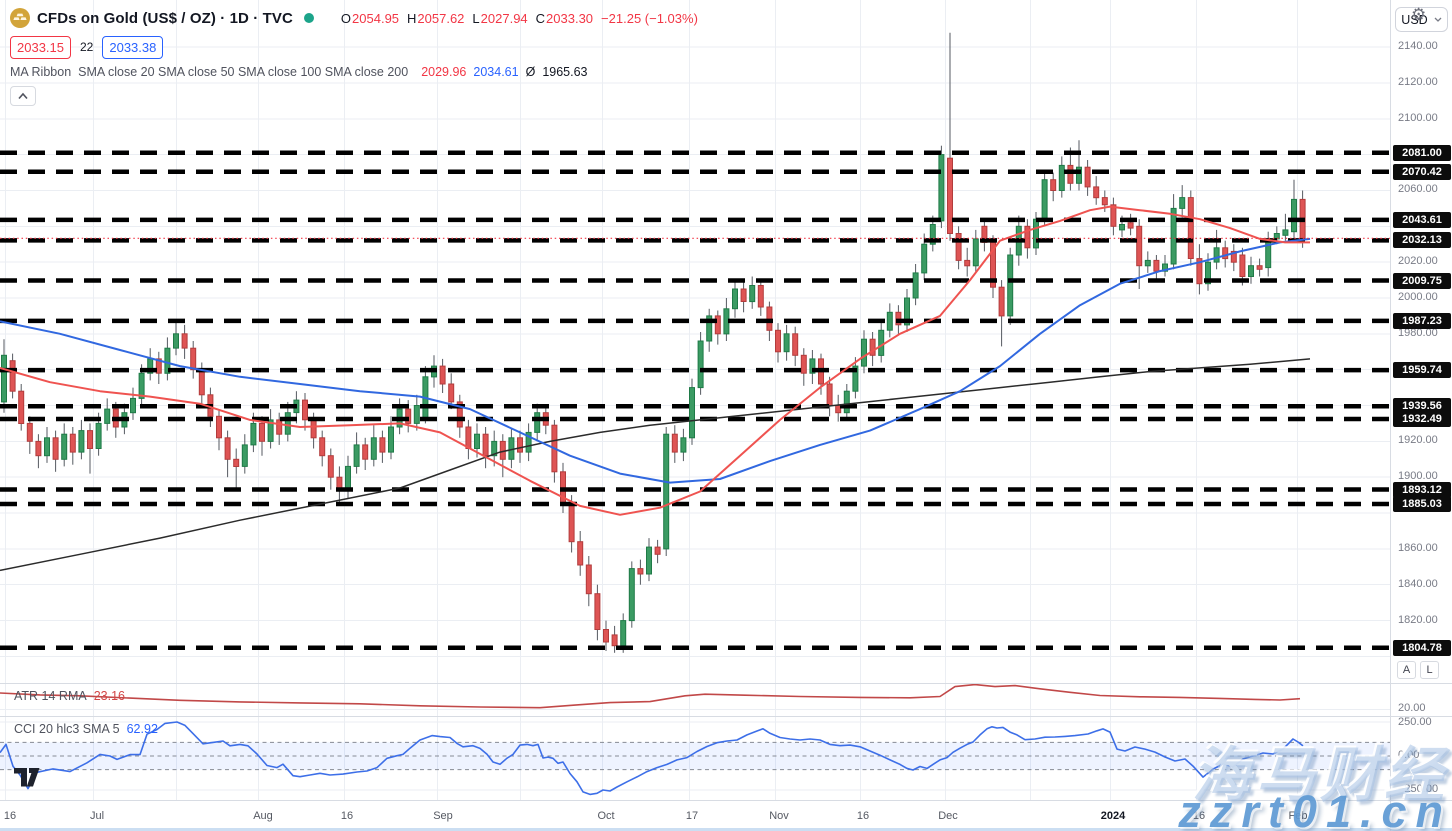 The image size is (1452, 831). What do you see at coordinates (1418, 620) in the screenshot?
I see `price-tick-label: 1820.00` at bounding box center [1418, 620].